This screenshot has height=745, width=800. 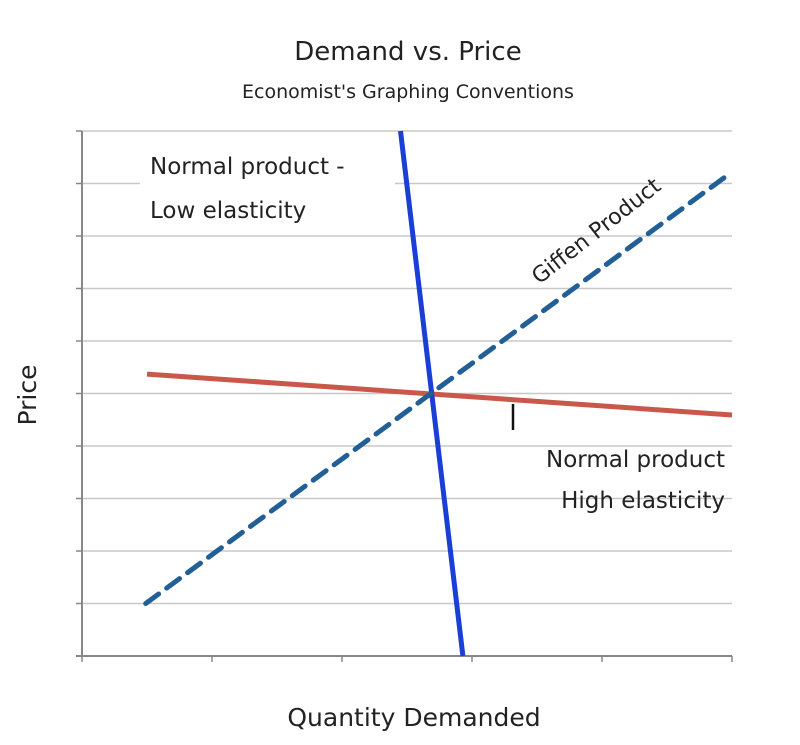 What do you see at coordinates (407, 52) in the screenshot?
I see `chart-title: Demand vs. Price` at bounding box center [407, 52].